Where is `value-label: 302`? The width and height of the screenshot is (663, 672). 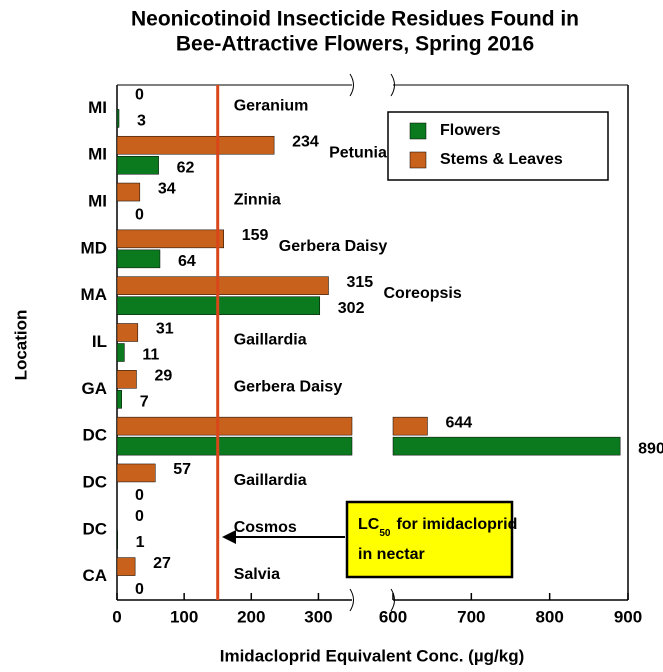
value-label: 302 is located at coordinates (351, 308).